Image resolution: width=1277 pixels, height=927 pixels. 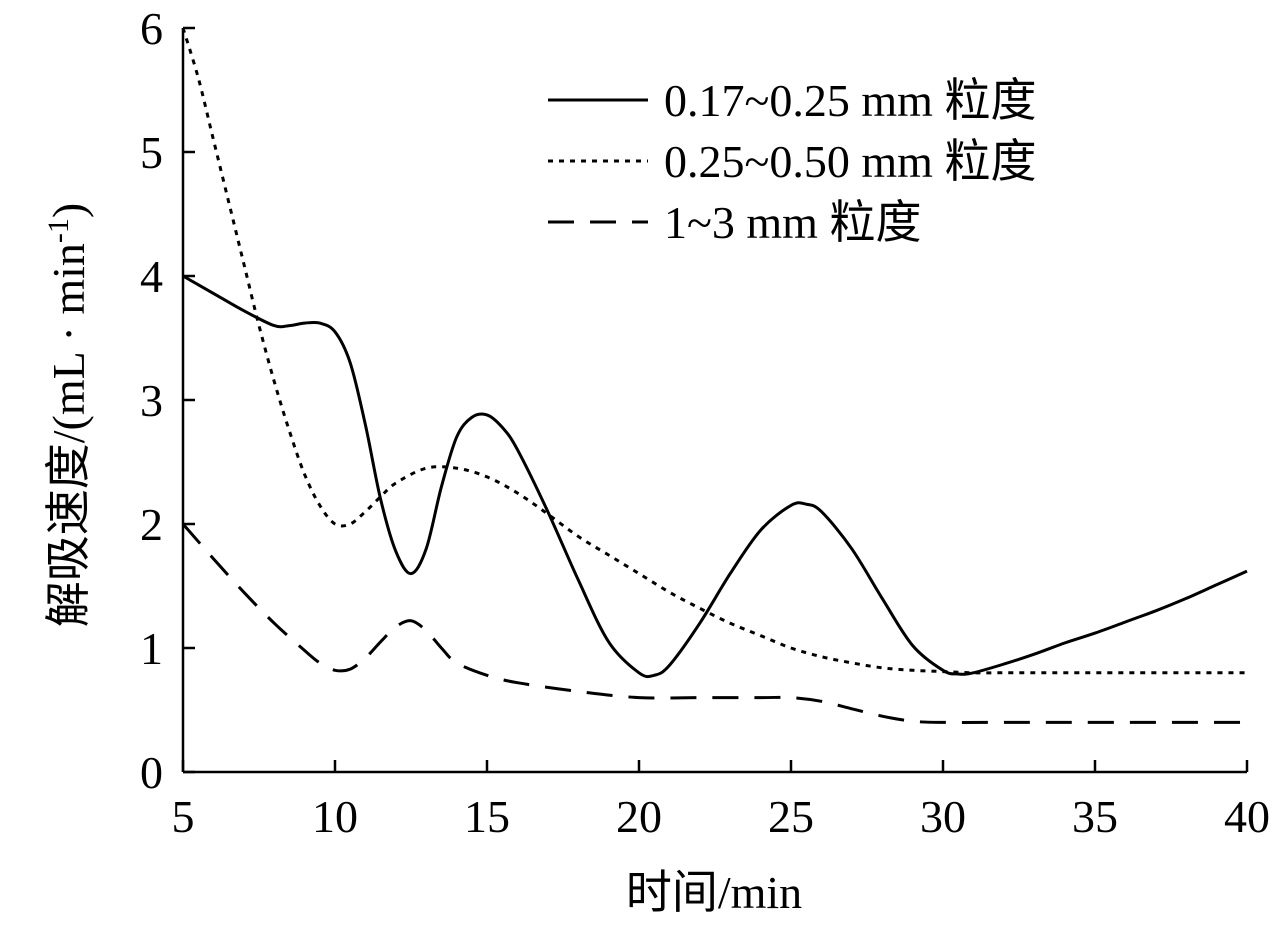 What do you see at coordinates (335, 816) in the screenshot?
I see `x-tick-label: 10` at bounding box center [335, 816].